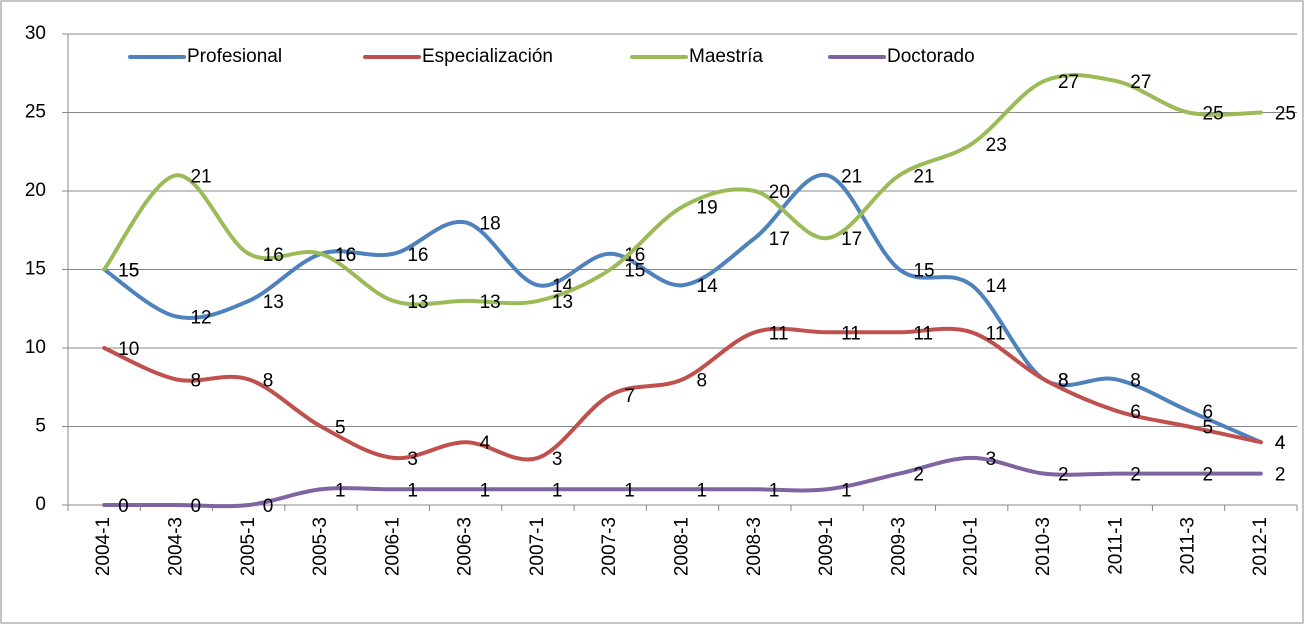  Describe the element at coordinates (248, 546) in the screenshot. I see `x-tick-label: 2005-1` at that location.